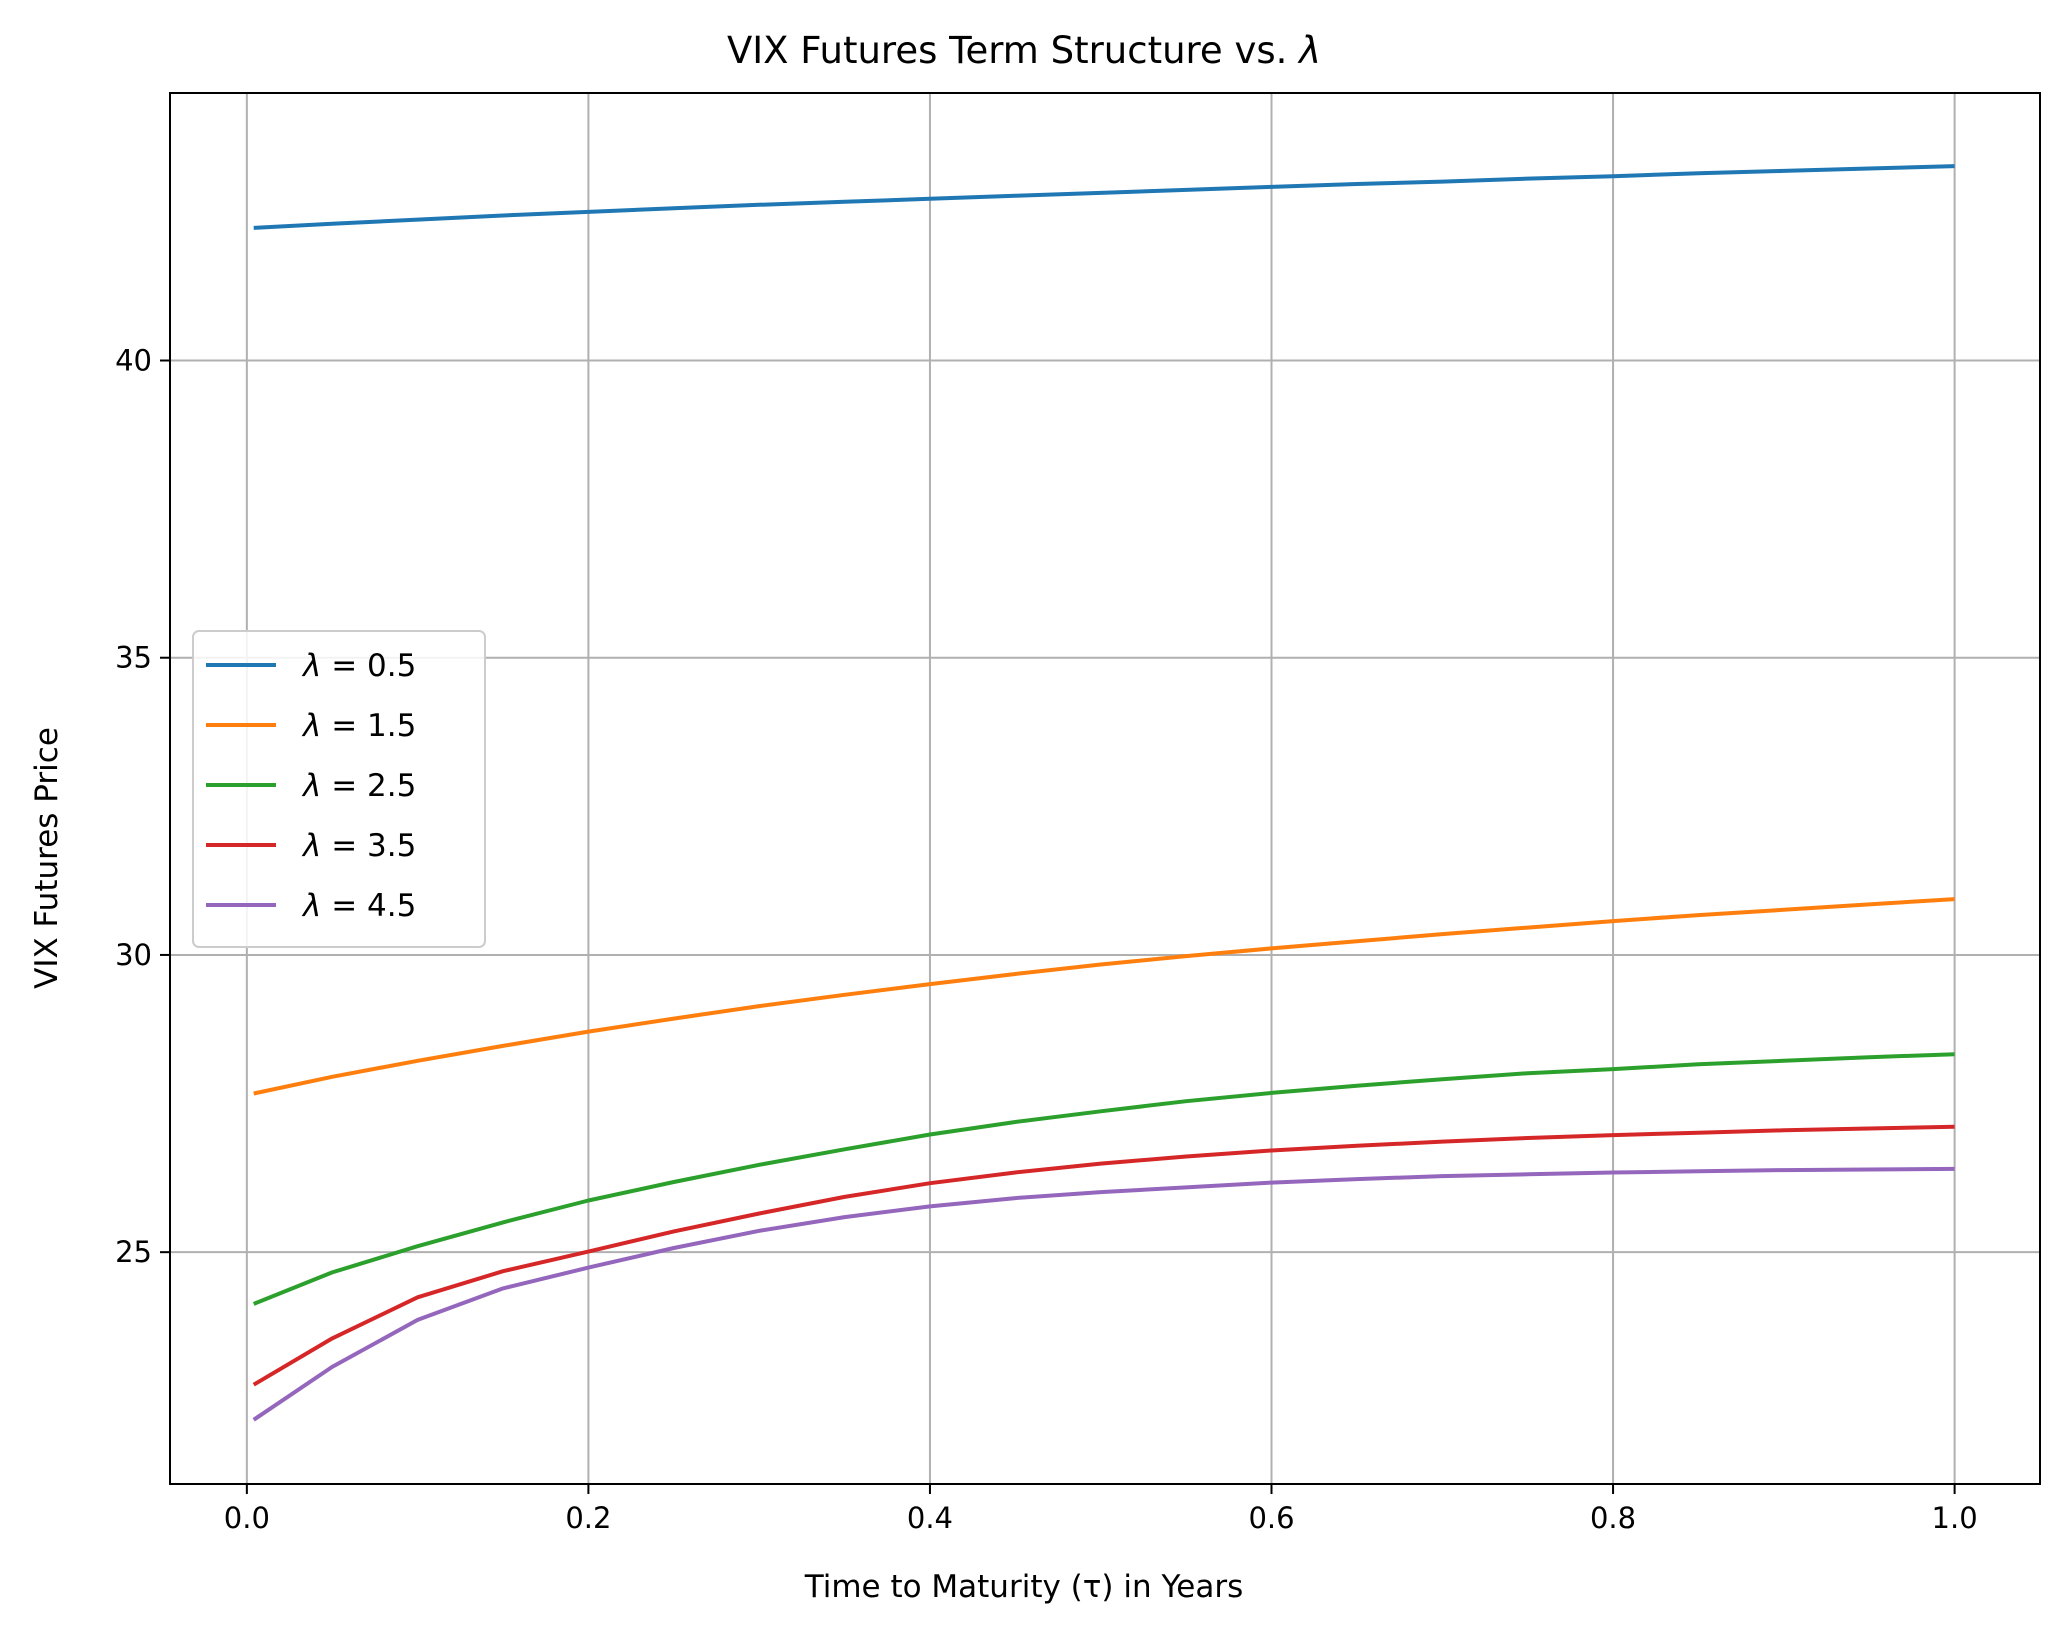  What do you see at coordinates (1309, 50) in the screenshot?
I see `chart-title-symbol: λ` at bounding box center [1309, 50].